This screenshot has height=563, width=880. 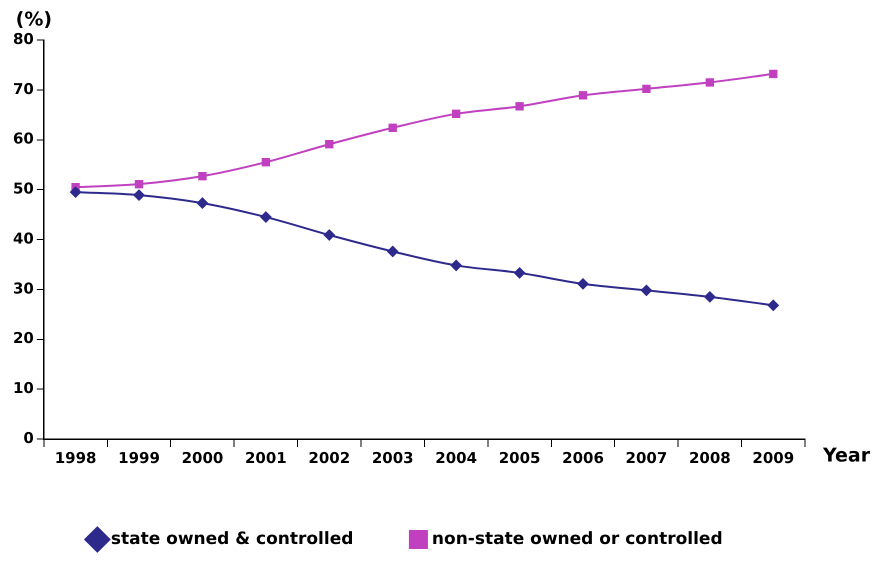 I want to click on y-tick-label: 50, so click(x=23, y=189).